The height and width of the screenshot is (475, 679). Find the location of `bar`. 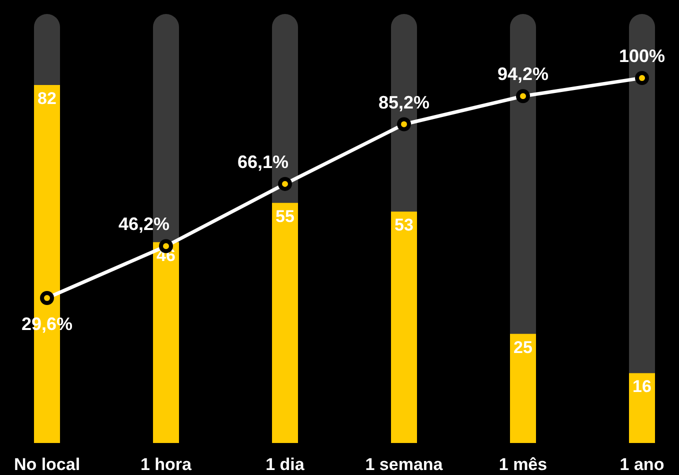

bar is located at coordinates (642, 408).